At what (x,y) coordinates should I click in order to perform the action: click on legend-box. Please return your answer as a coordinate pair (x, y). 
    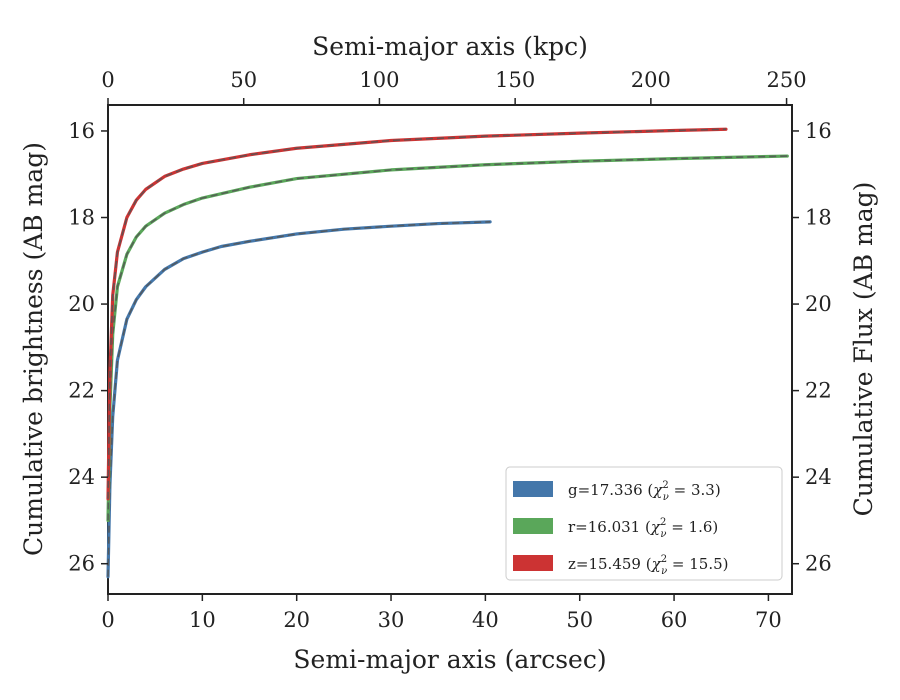
    Looking at the image, I should click on (644, 523).